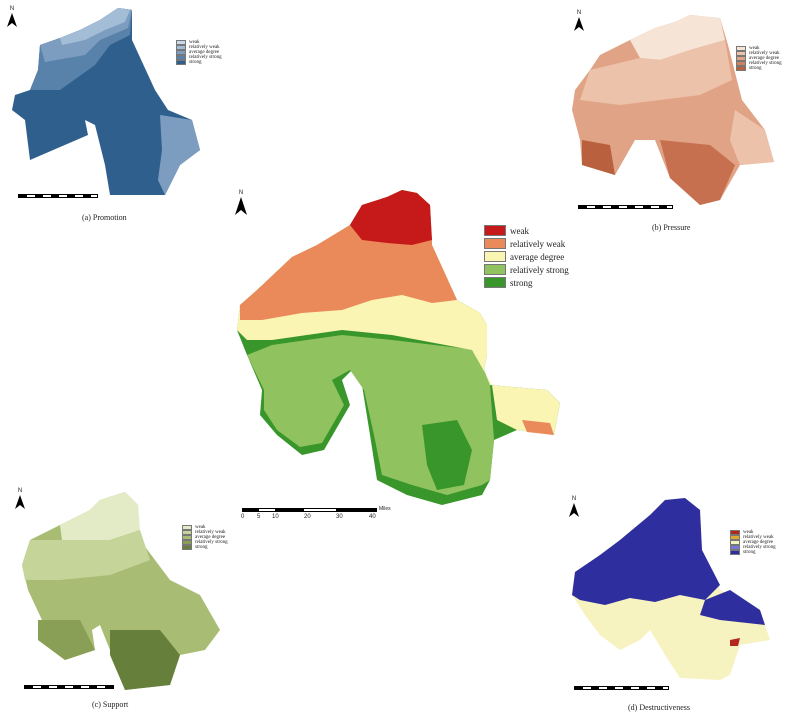 The height and width of the screenshot is (720, 794). Describe the element at coordinates (104, 217) in the screenshot. I see `caption-promotion: (a) Promotion` at that location.